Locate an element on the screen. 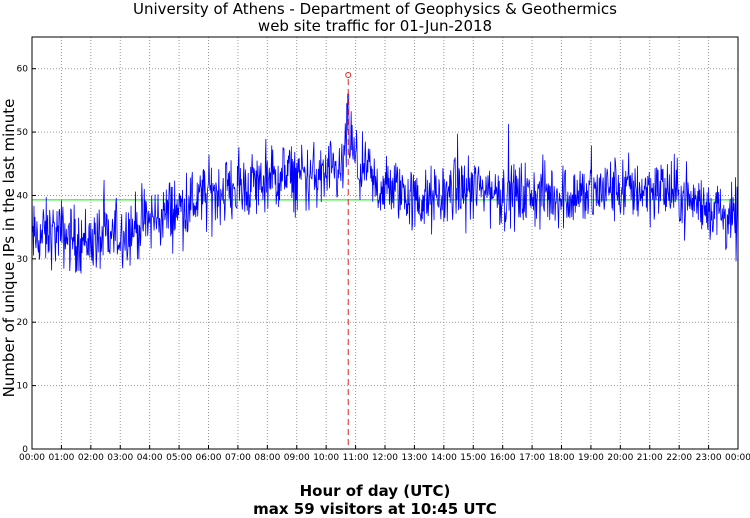 This screenshot has height=518, width=750. x-tick-label: 16:00 is located at coordinates (503, 458).